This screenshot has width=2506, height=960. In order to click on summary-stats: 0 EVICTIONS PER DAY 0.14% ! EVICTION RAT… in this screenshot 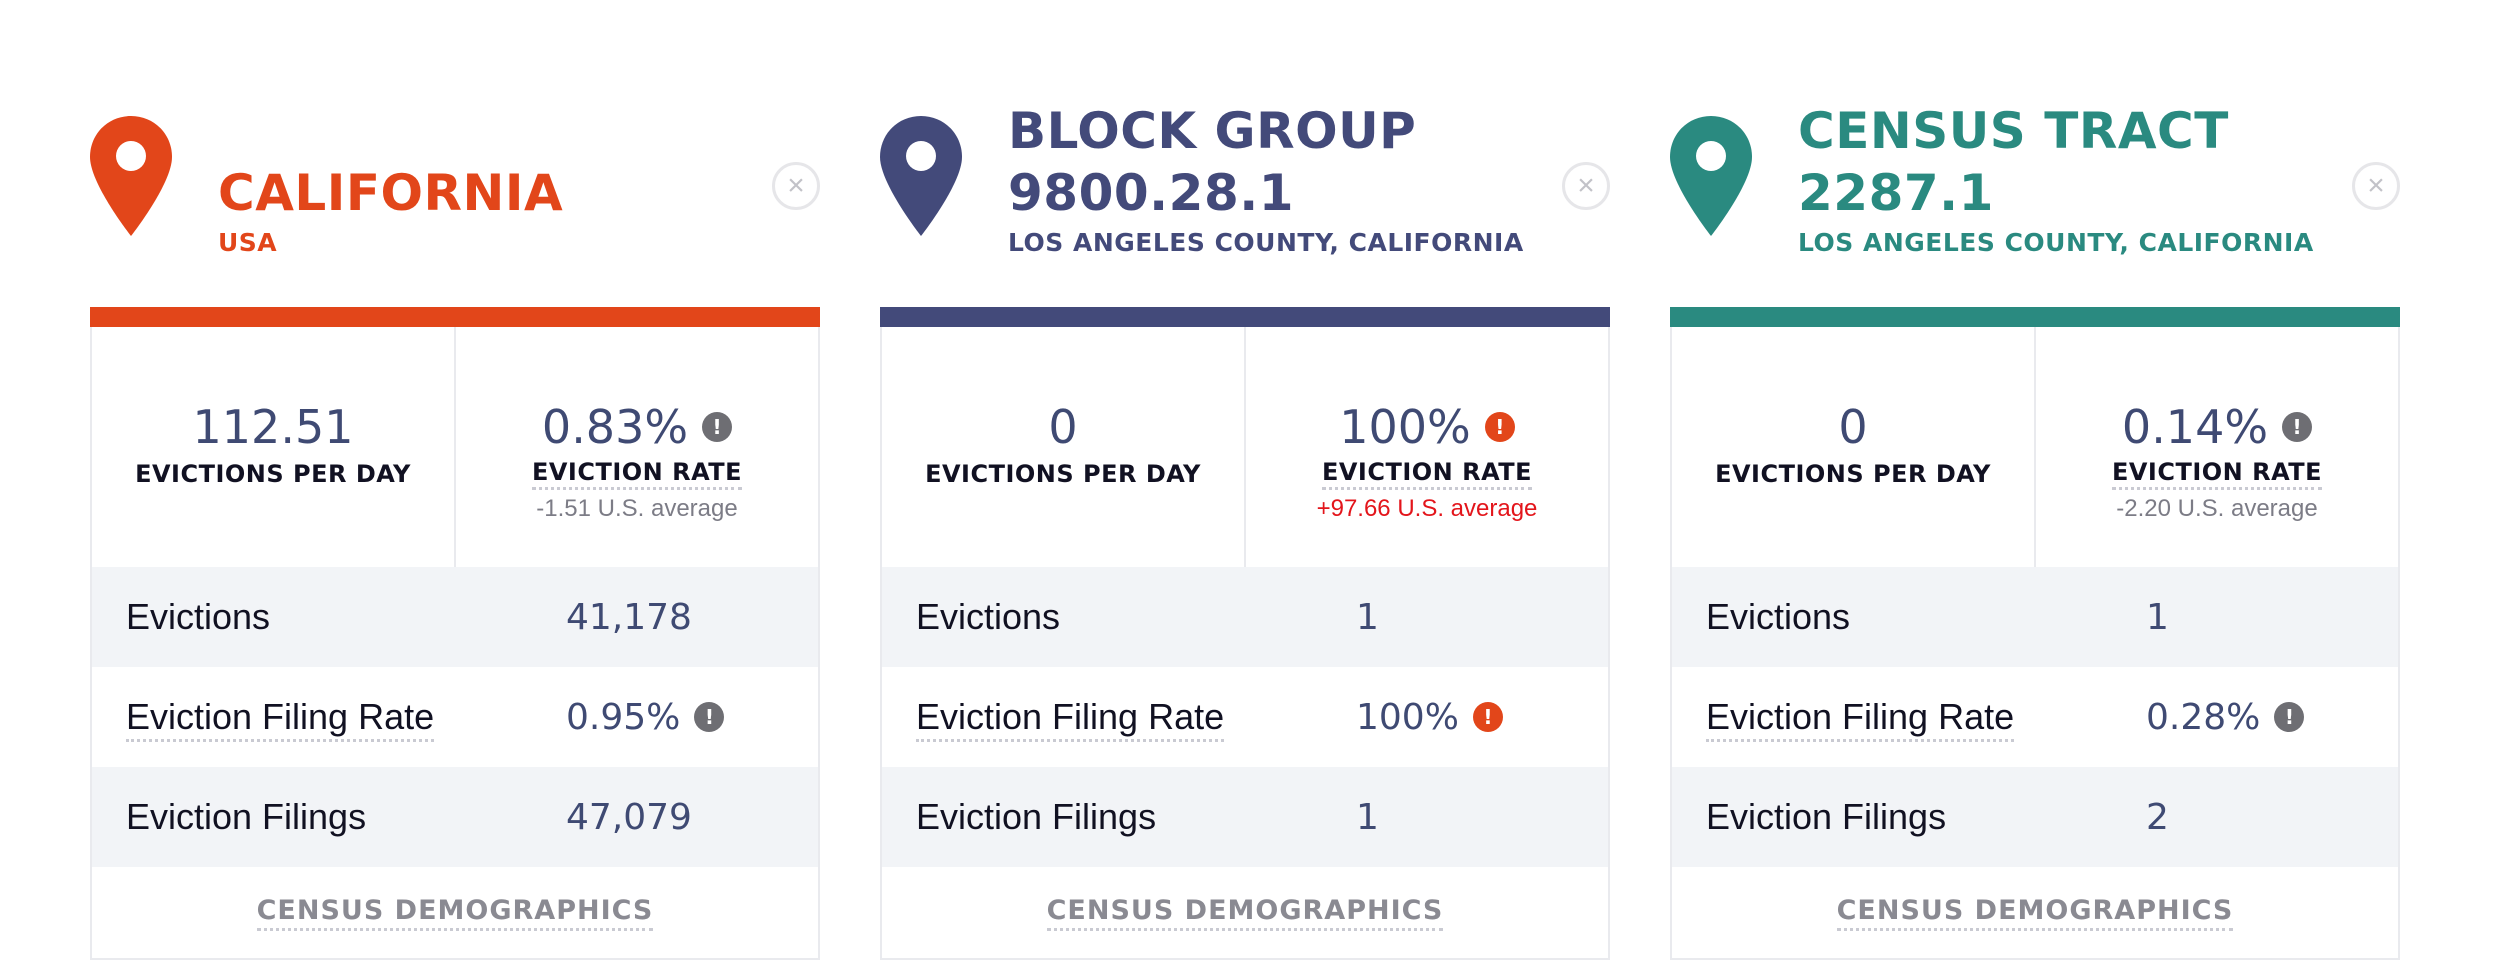, I will do `click(2035, 447)`.